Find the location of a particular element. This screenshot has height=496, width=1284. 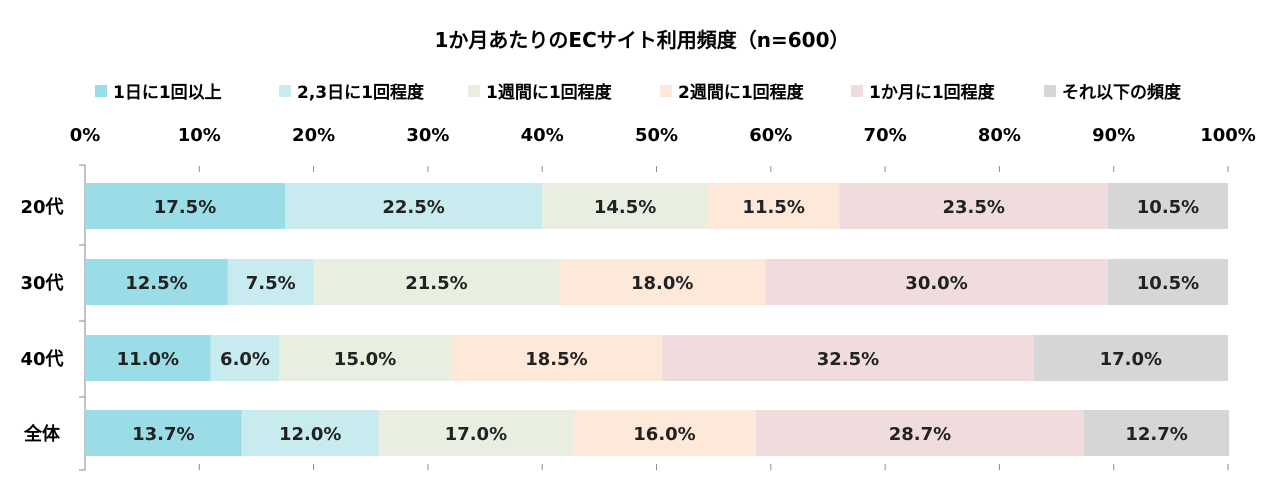

x-tick-label: 50% is located at coordinates (656, 135).